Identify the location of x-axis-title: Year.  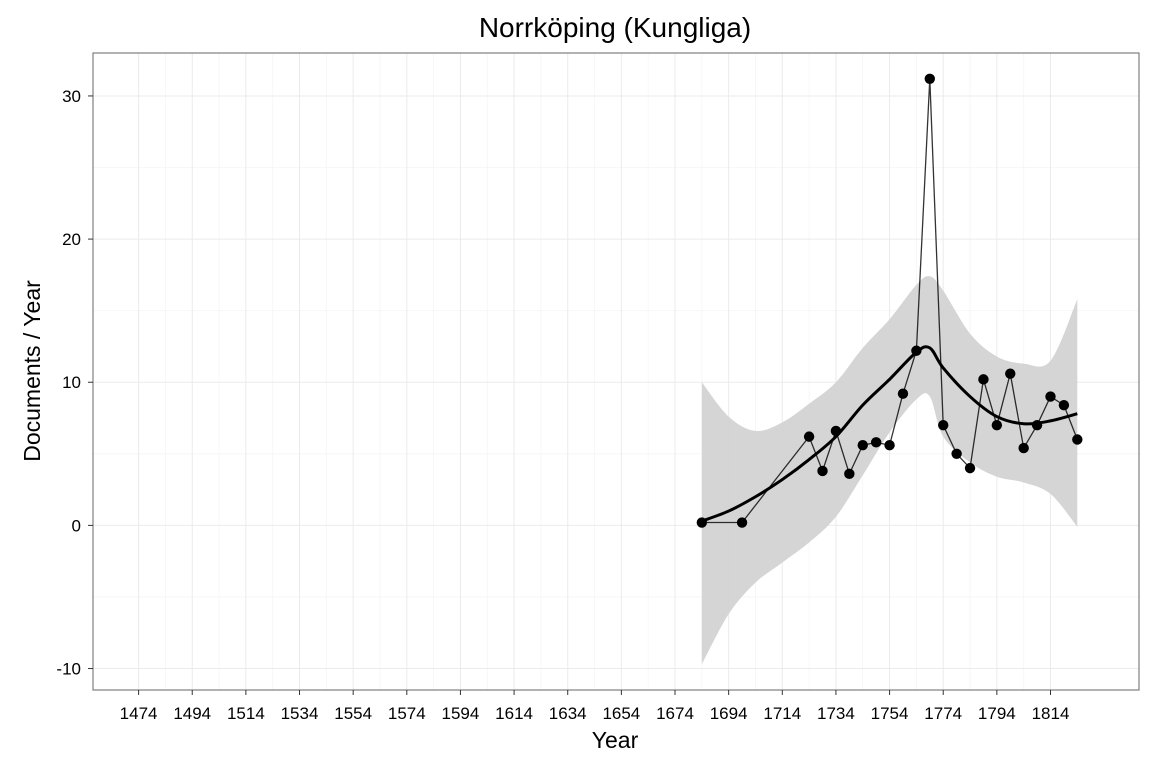
(615, 740).